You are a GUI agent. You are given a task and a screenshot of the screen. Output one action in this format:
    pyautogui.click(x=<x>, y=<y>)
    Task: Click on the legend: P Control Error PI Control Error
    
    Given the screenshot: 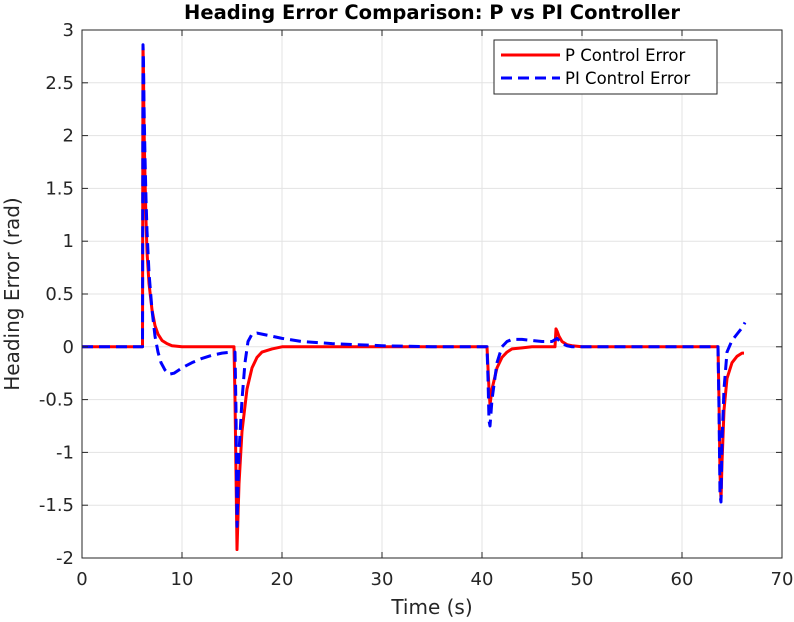 What is the action you would take?
    pyautogui.click(x=605, y=67)
    